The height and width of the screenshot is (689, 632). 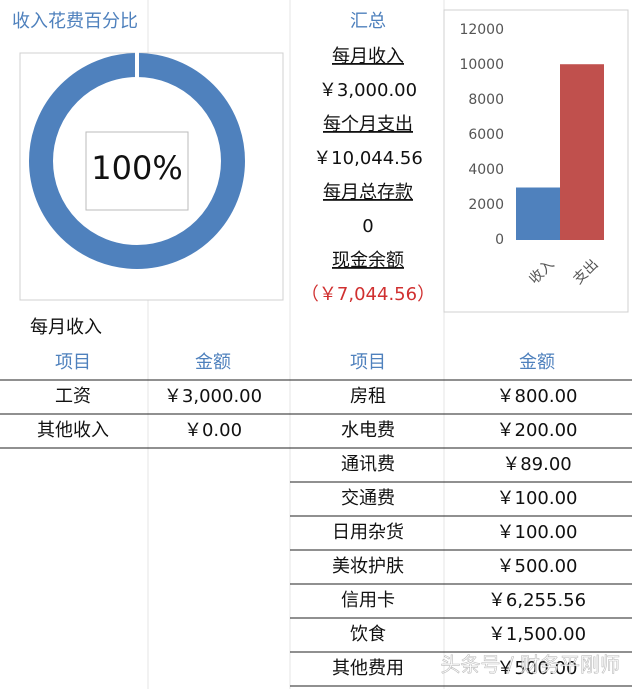 I want to click on row-item: 饮食, so click(x=368, y=634).